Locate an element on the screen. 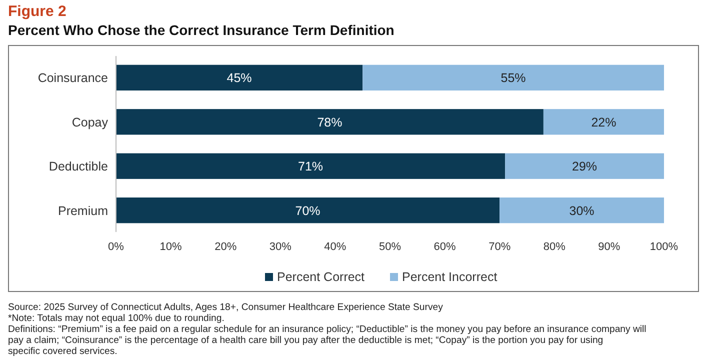 This screenshot has width=708, height=363. data-label: 71% is located at coordinates (311, 167).